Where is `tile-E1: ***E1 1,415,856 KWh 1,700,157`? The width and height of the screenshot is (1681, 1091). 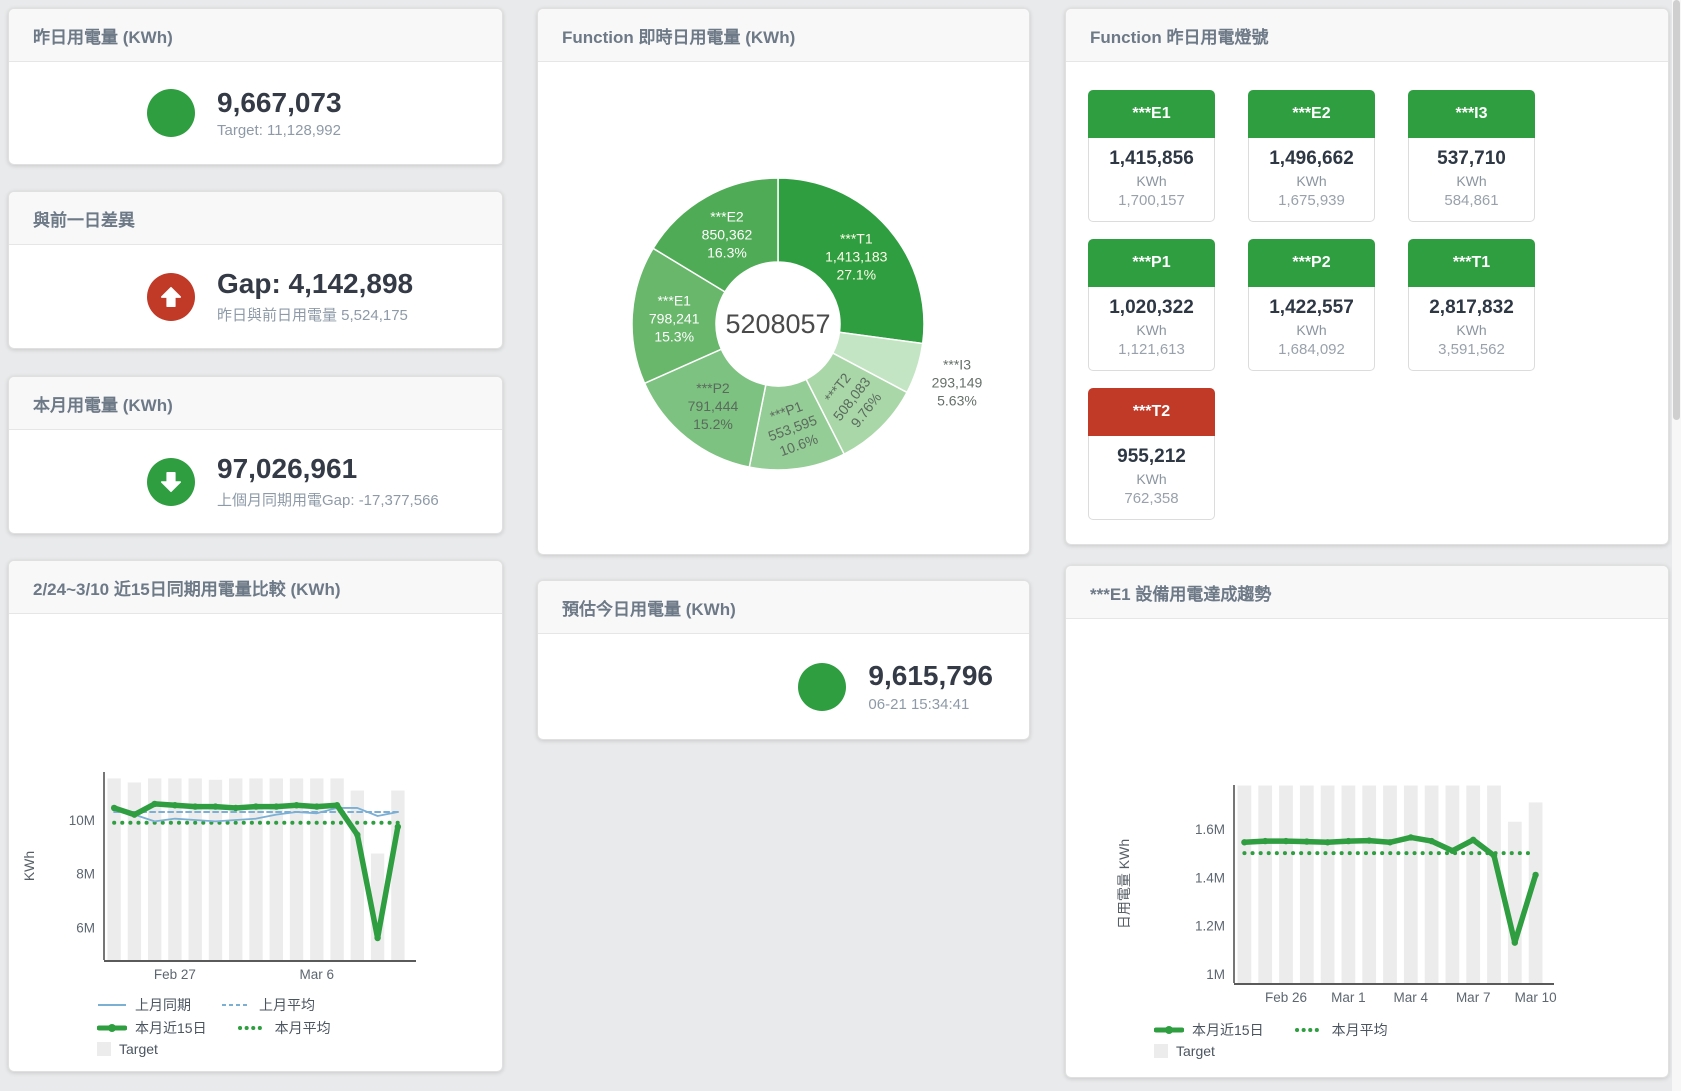
tile-E1: ***E1 1,415,856 KWh 1,700,157 is located at coordinates (1151, 156).